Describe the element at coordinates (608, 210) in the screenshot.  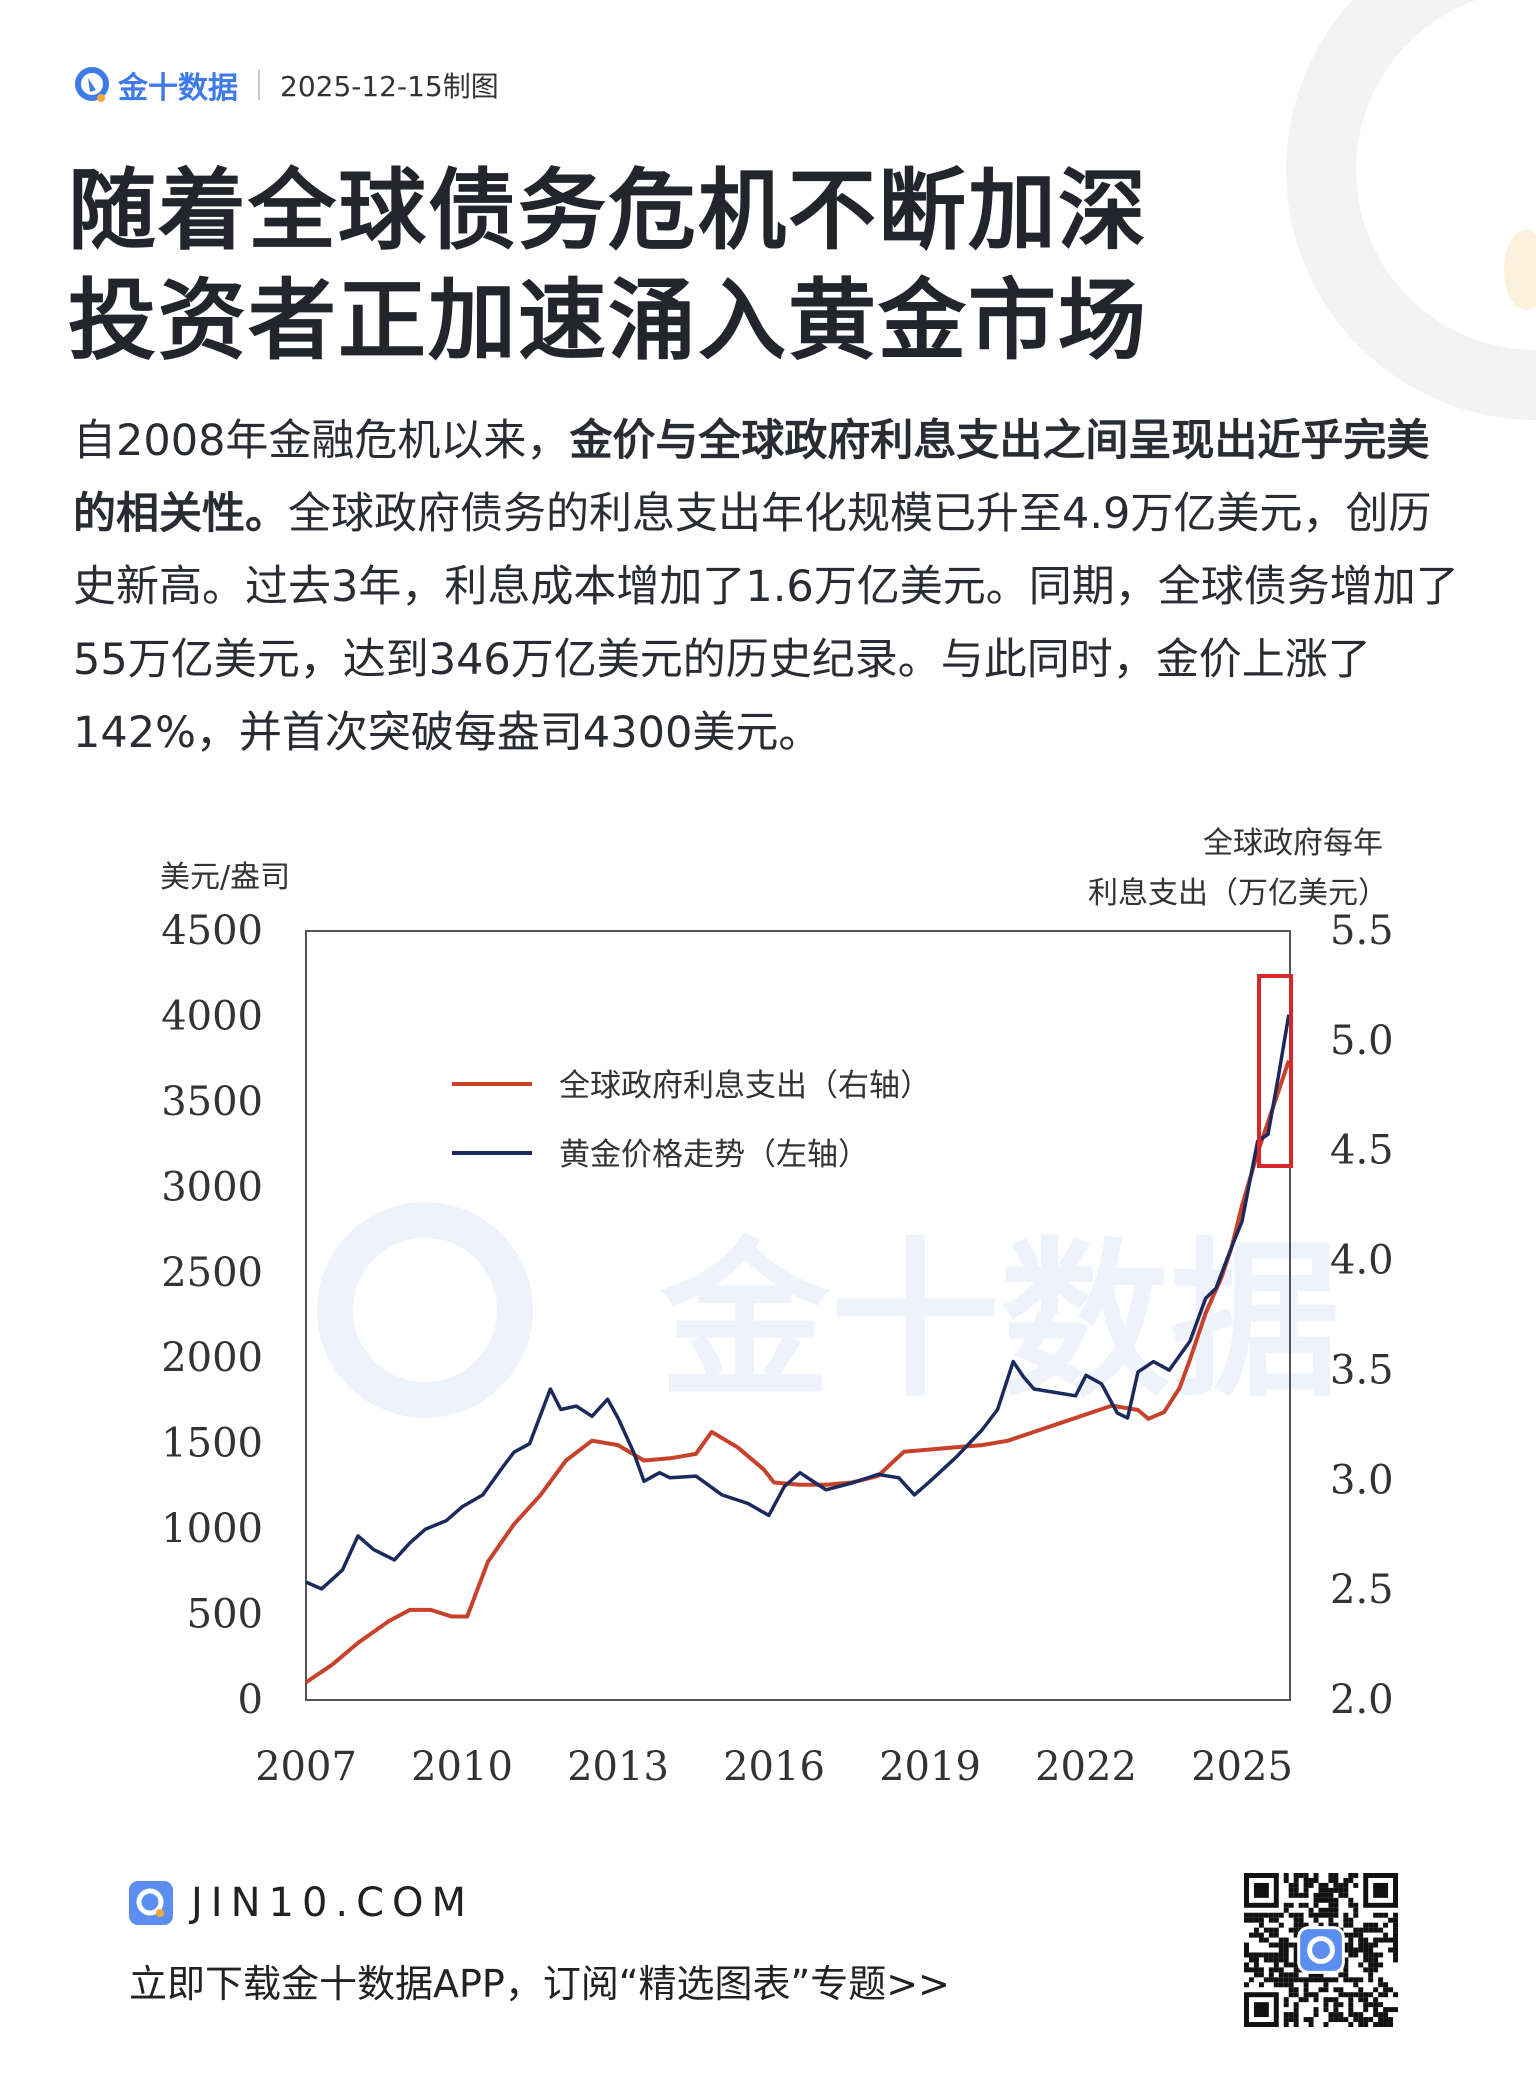
I see `title-line-1: 随着全球债务危机不断加深` at that location.